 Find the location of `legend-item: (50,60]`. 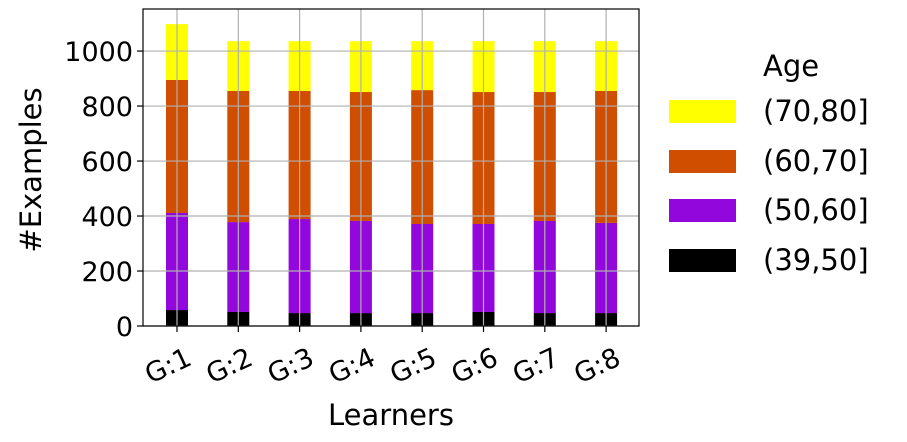

legend-item: (50,60] is located at coordinates (783, 208).